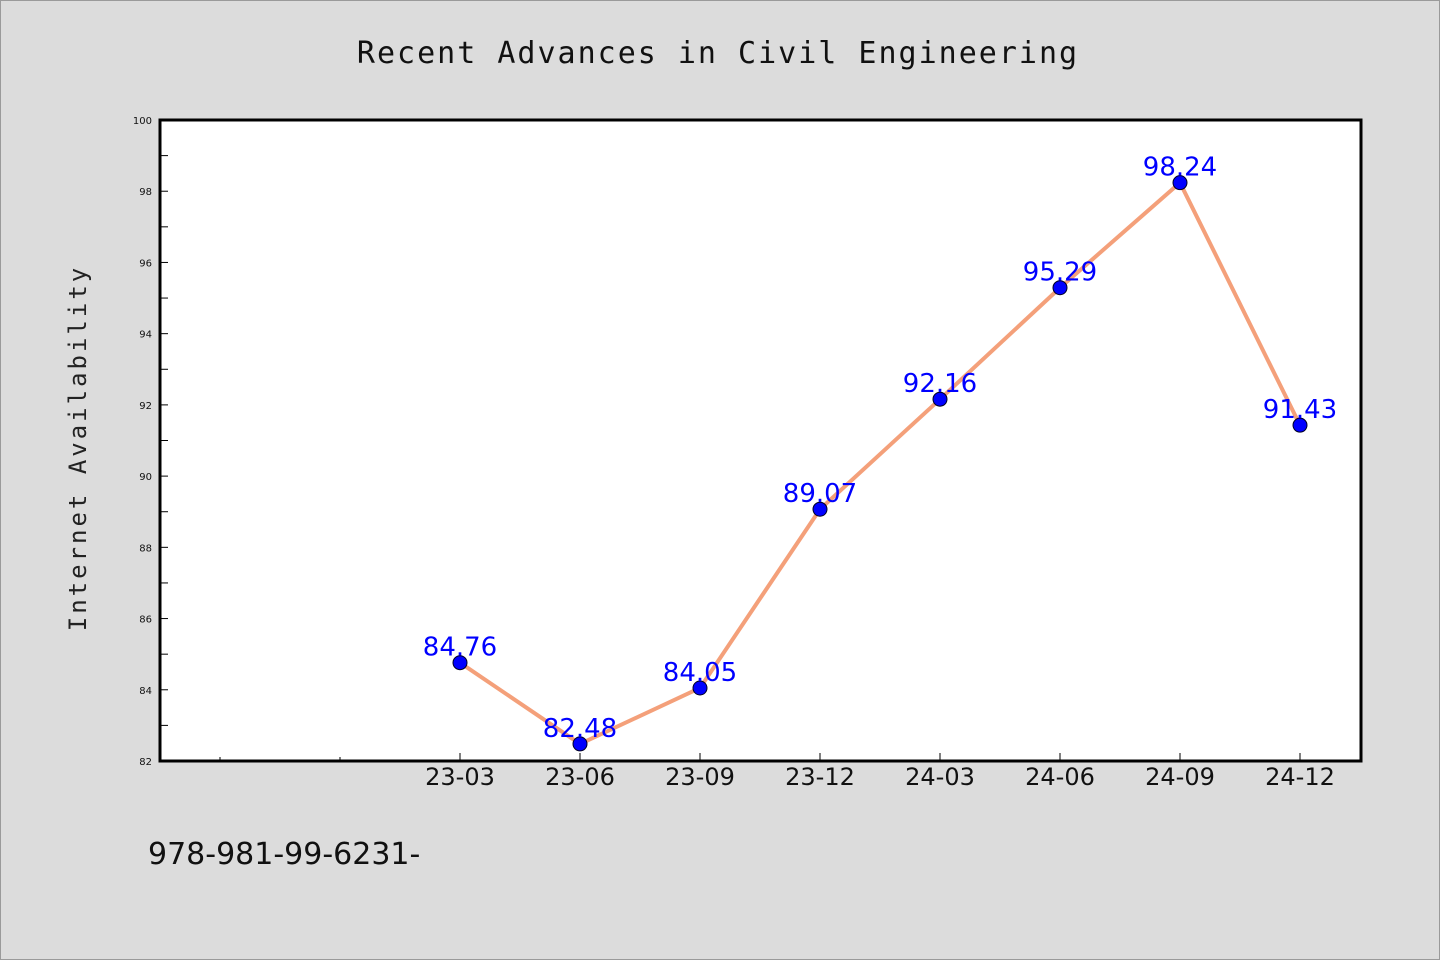 This screenshot has width=1440, height=960. I want to click on y-tick-label: 98, so click(145, 192).